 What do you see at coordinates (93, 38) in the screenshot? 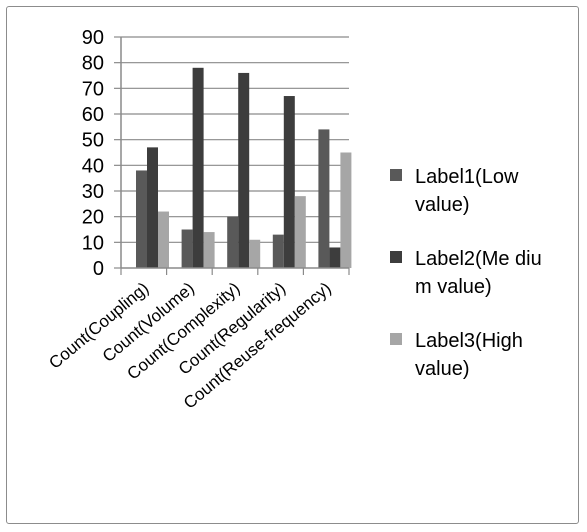
I see `y-tick-label: 90` at bounding box center [93, 38].